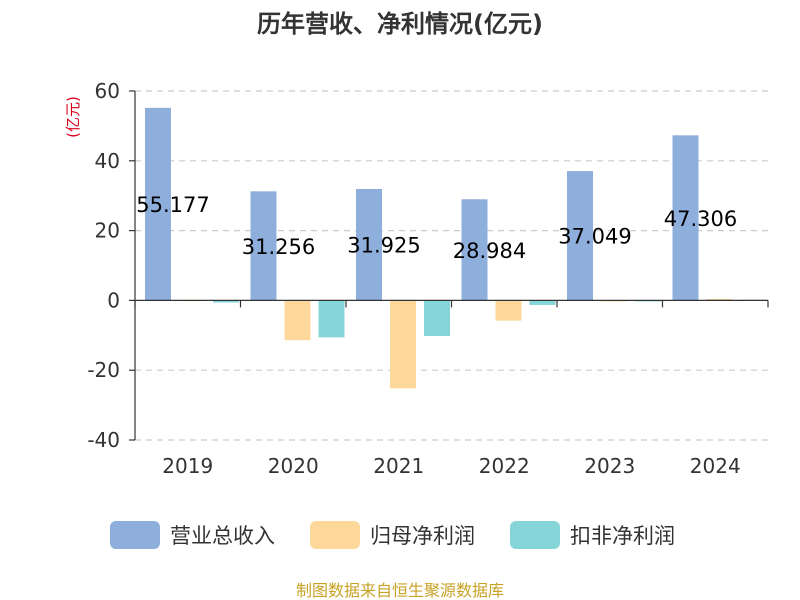  I want to click on legend-label: 归母净利润, so click(422, 536).